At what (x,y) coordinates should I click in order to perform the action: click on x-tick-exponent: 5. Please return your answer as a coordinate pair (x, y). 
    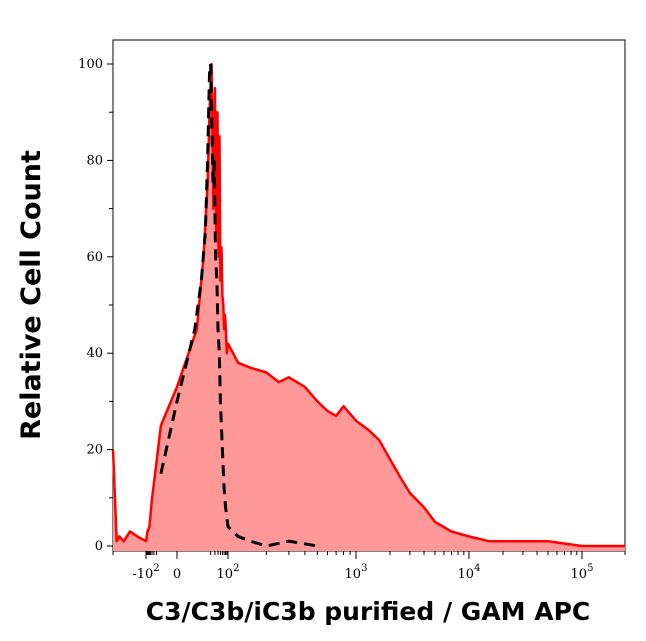
    Looking at the image, I should click on (590, 568).